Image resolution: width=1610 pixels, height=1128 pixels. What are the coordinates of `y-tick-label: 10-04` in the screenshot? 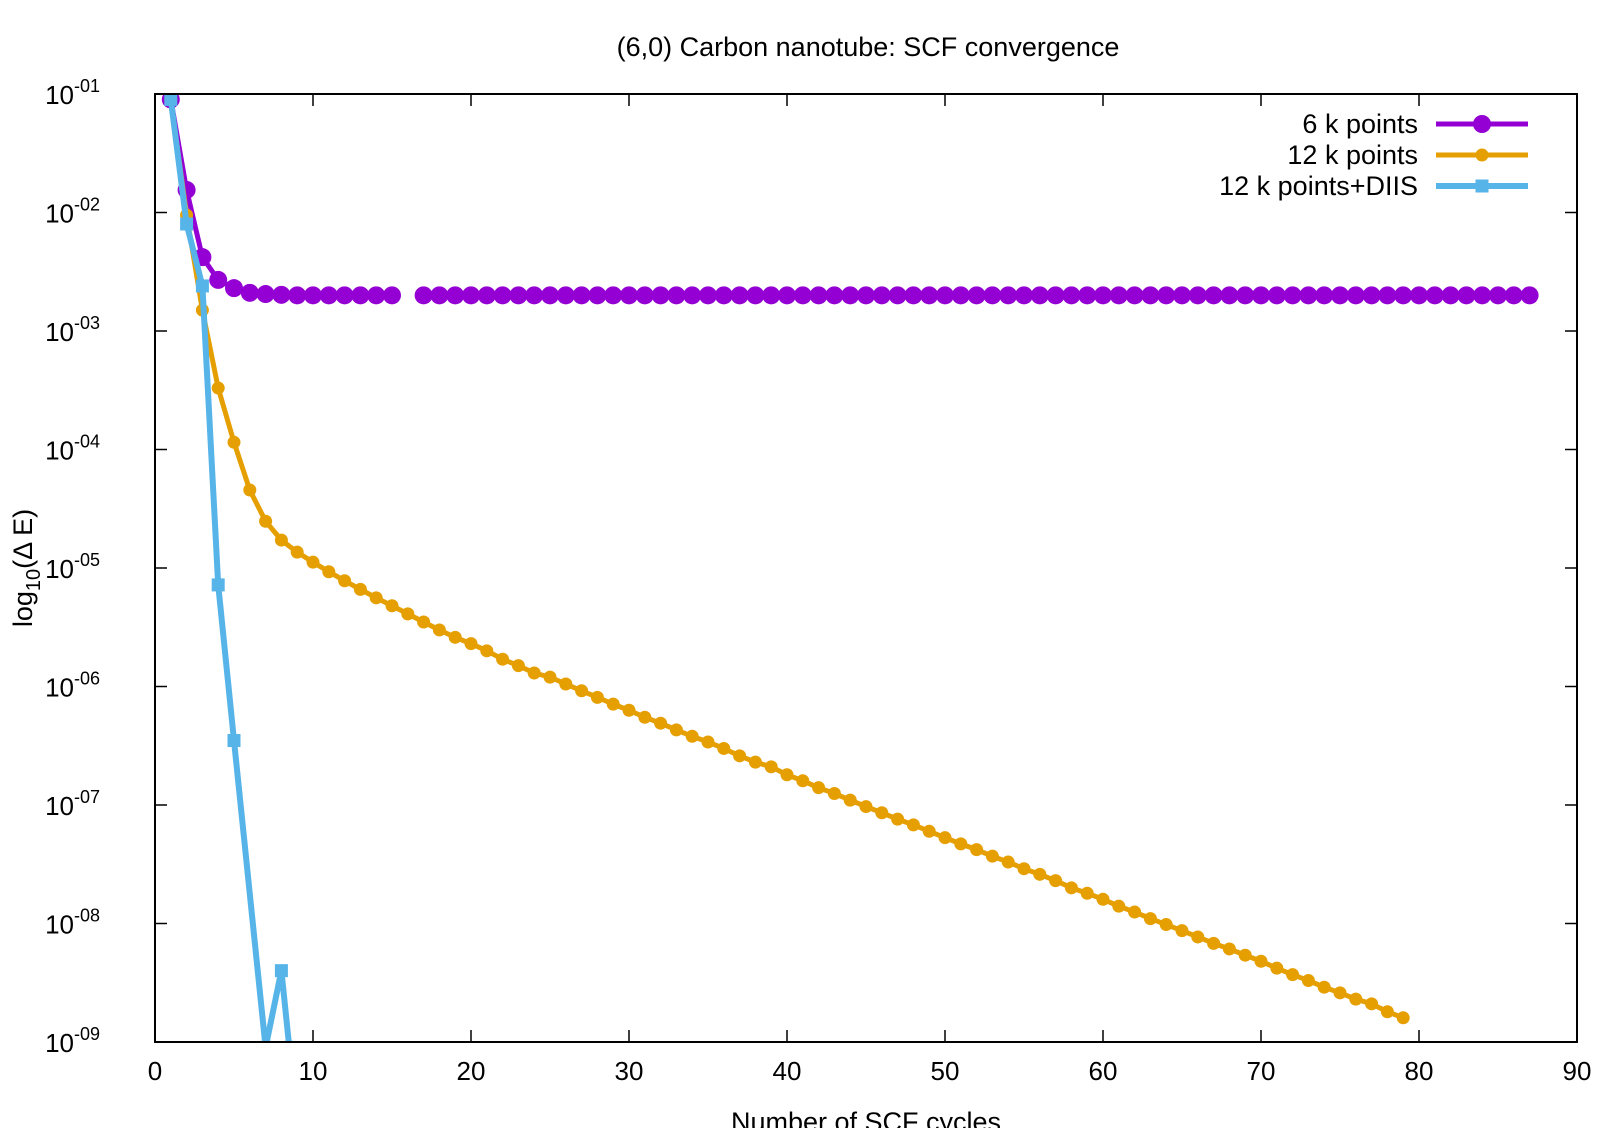 It's located at (72, 449).